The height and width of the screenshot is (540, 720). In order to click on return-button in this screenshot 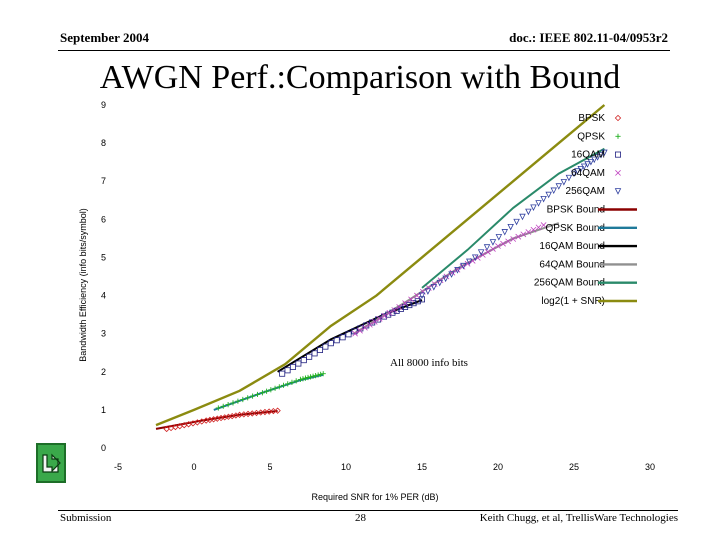, I will do `click(51, 463)`.